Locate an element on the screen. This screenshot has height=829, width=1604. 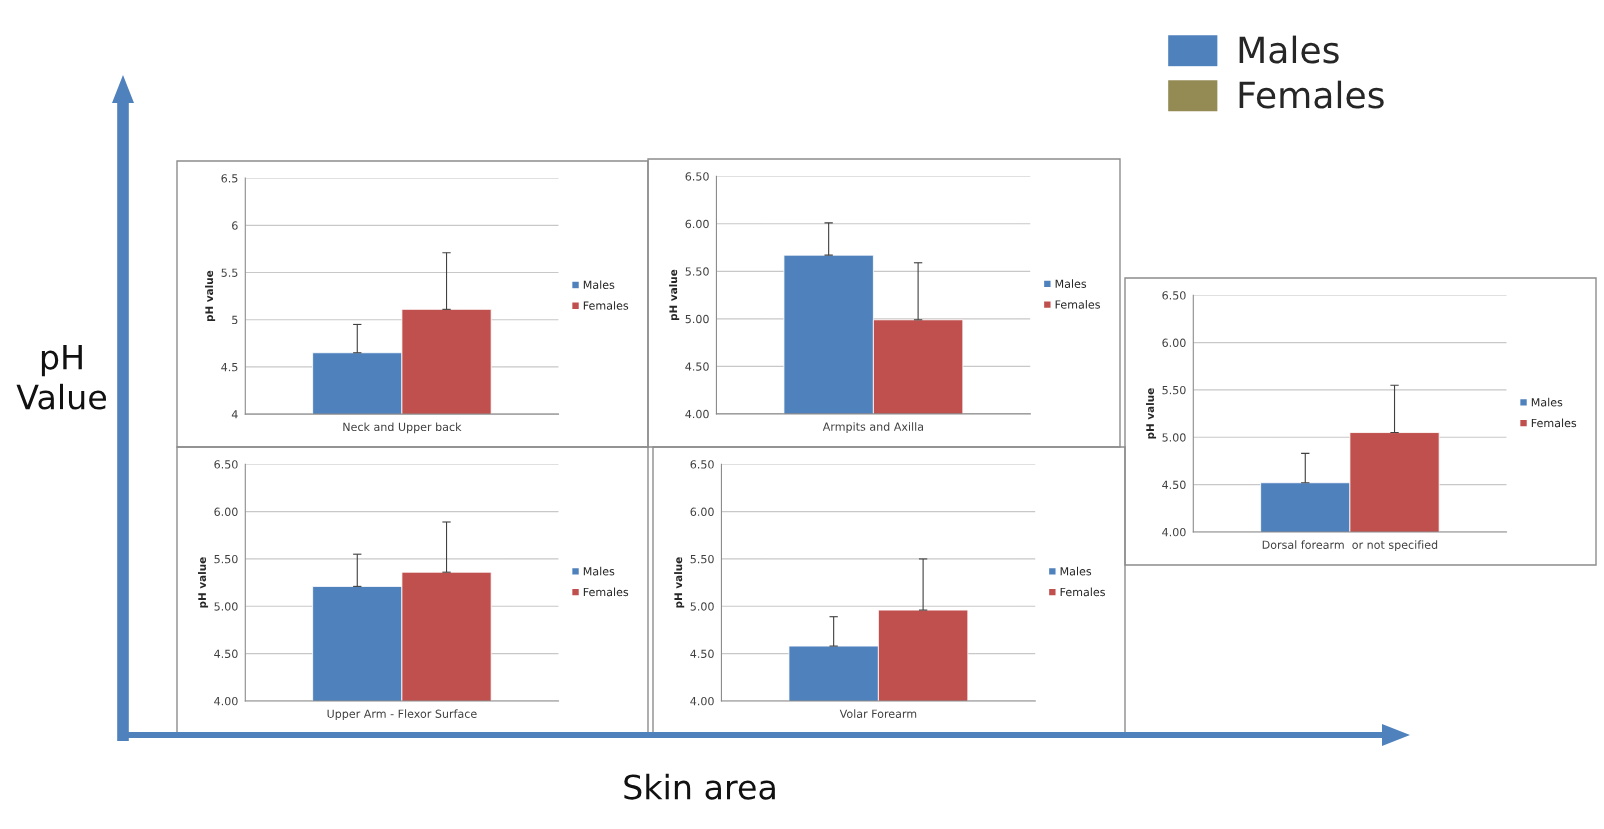
x-tick-label: Volar Forearm is located at coordinates (878, 713).